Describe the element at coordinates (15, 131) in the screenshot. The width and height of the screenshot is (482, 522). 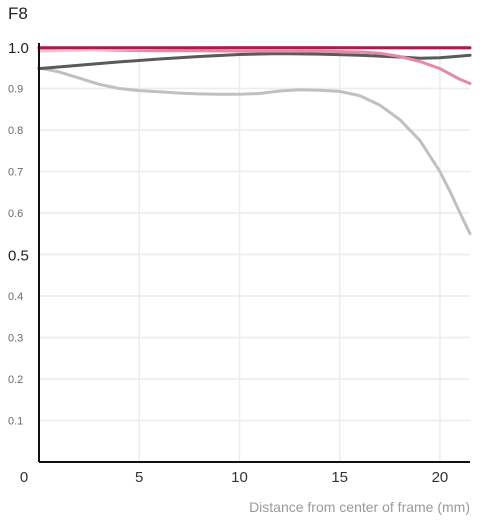
I see `y-tick-label: 0.8` at that location.